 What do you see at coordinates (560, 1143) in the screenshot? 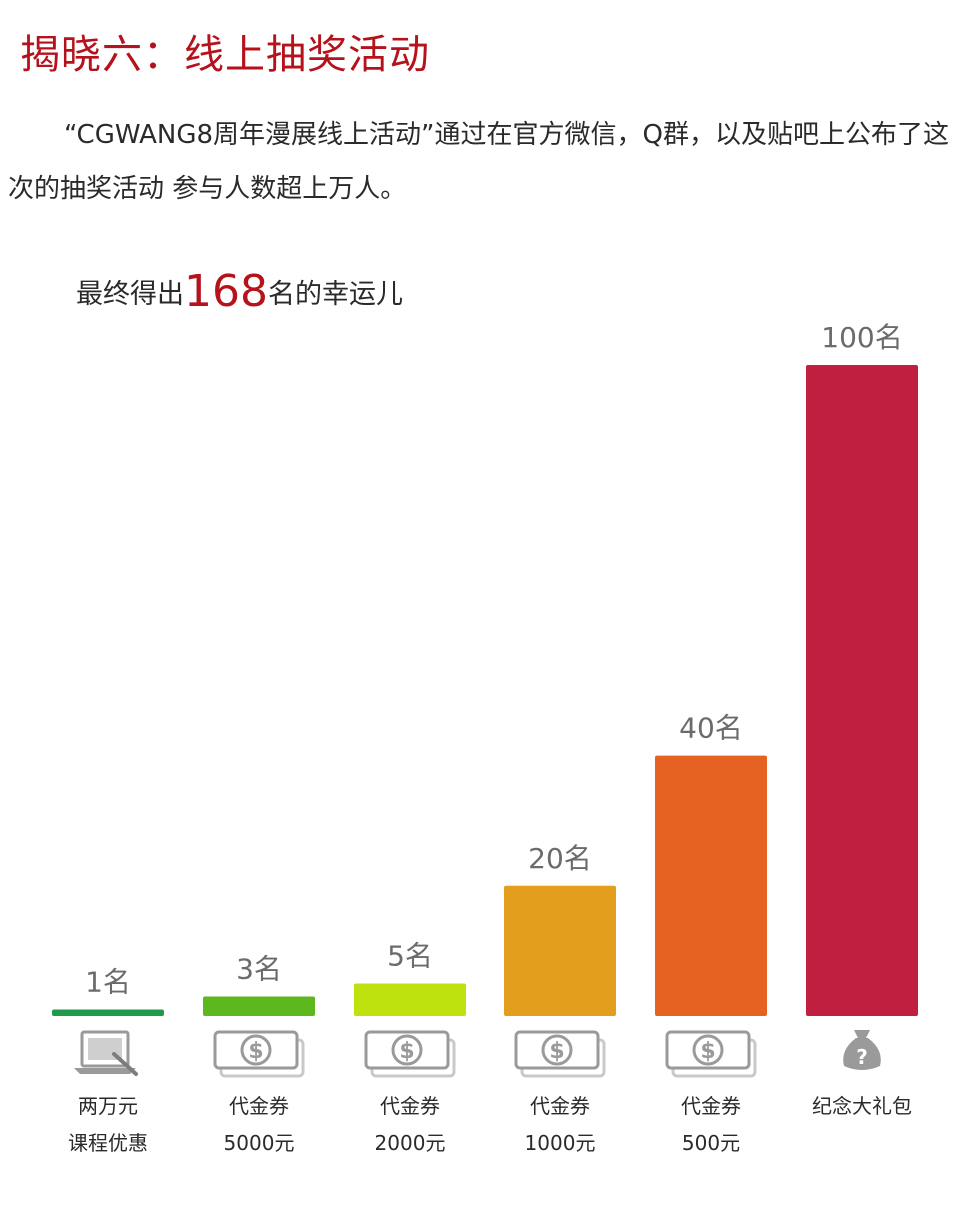
I see `category-label-line: 1000元` at bounding box center [560, 1143].